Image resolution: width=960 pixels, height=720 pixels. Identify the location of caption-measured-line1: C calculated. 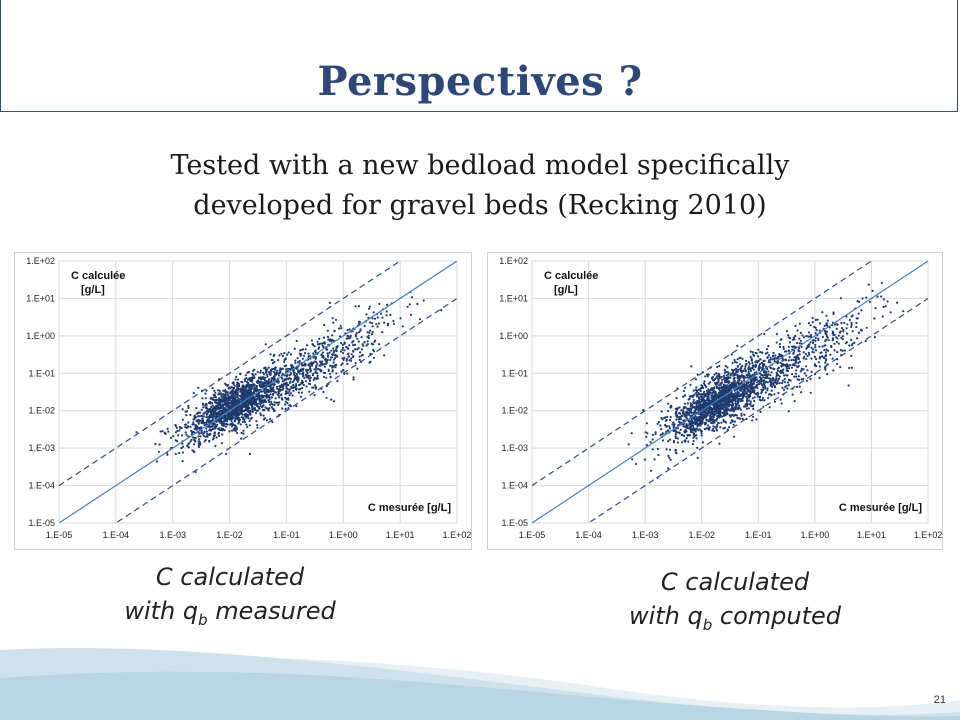
(230, 577).